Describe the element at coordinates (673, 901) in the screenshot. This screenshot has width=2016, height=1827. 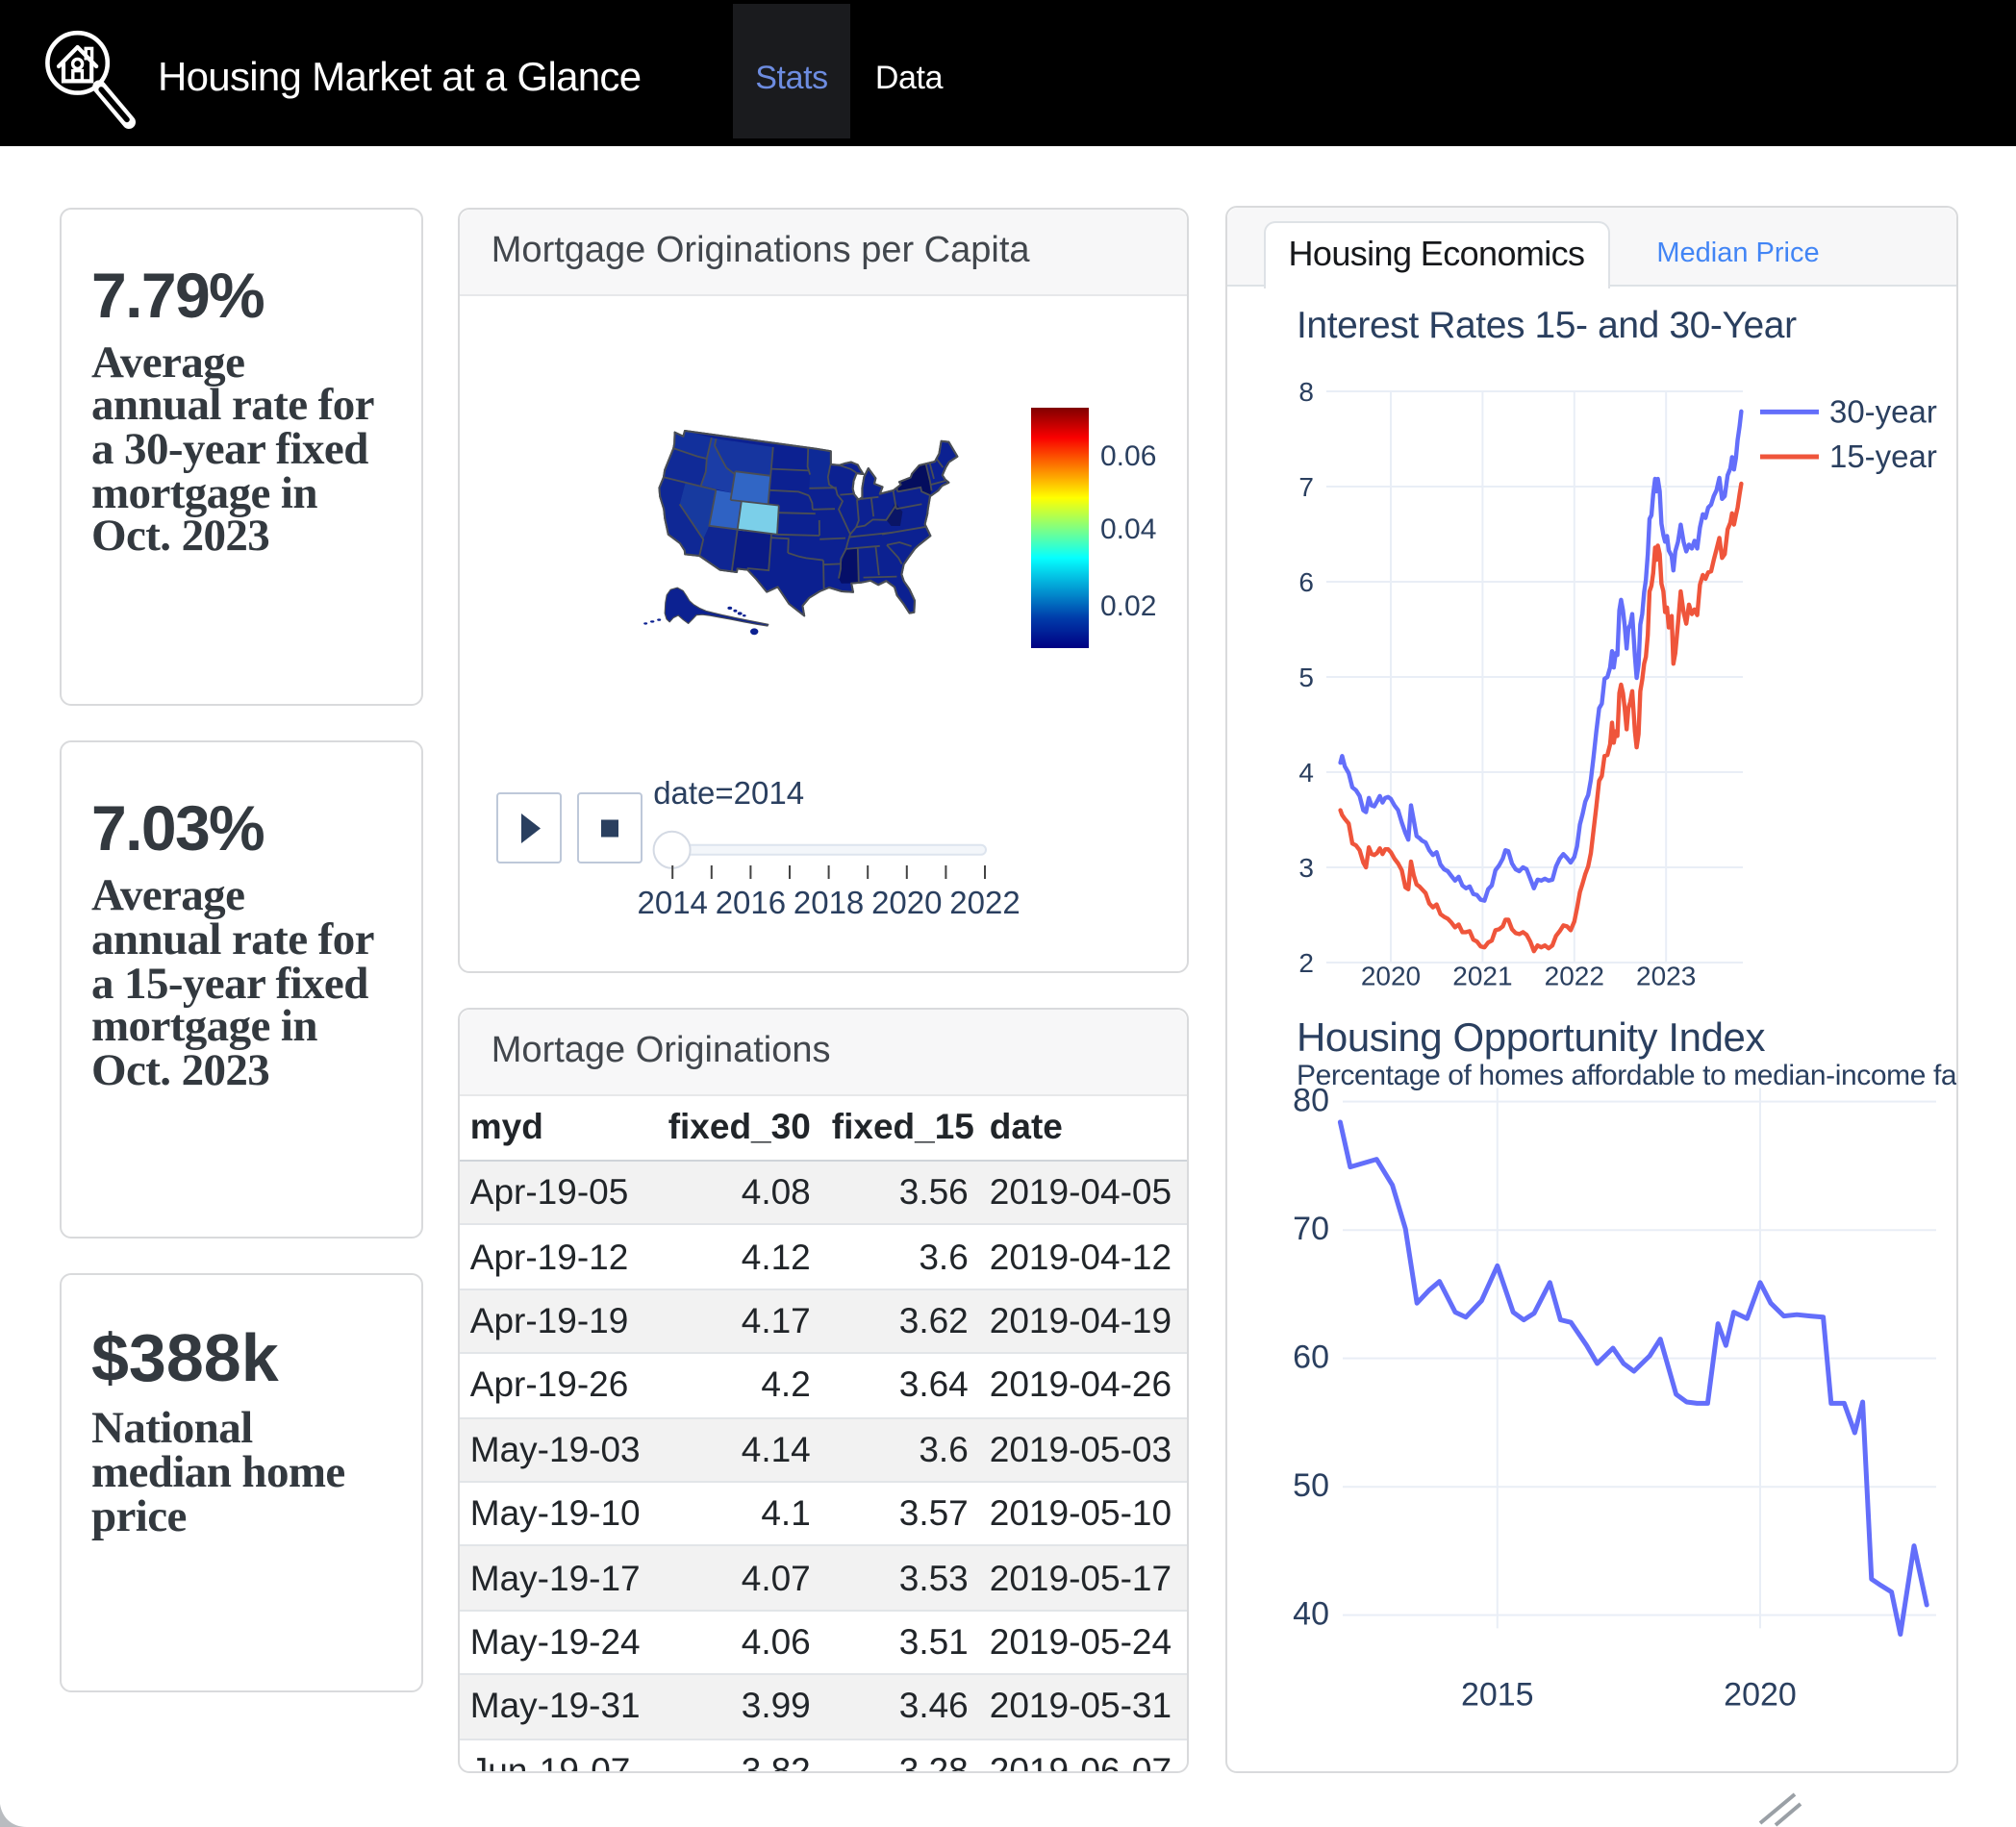
I see `svg-text: 2014` at that location.